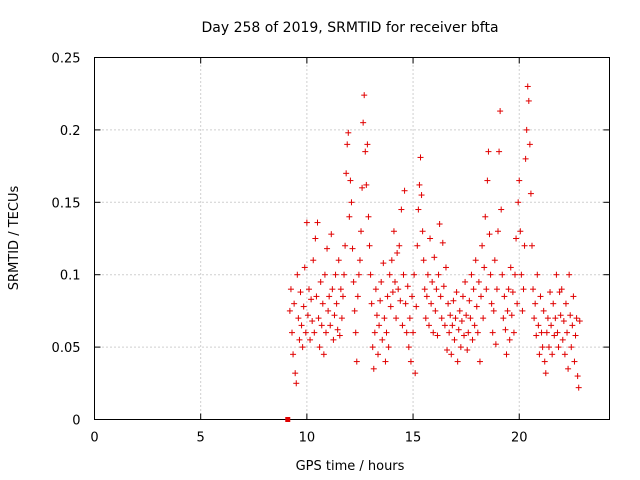 The height and width of the screenshot is (480, 640). Describe the element at coordinates (350, 466) in the screenshot. I see `x-axis-label: GPS time / hours` at that location.